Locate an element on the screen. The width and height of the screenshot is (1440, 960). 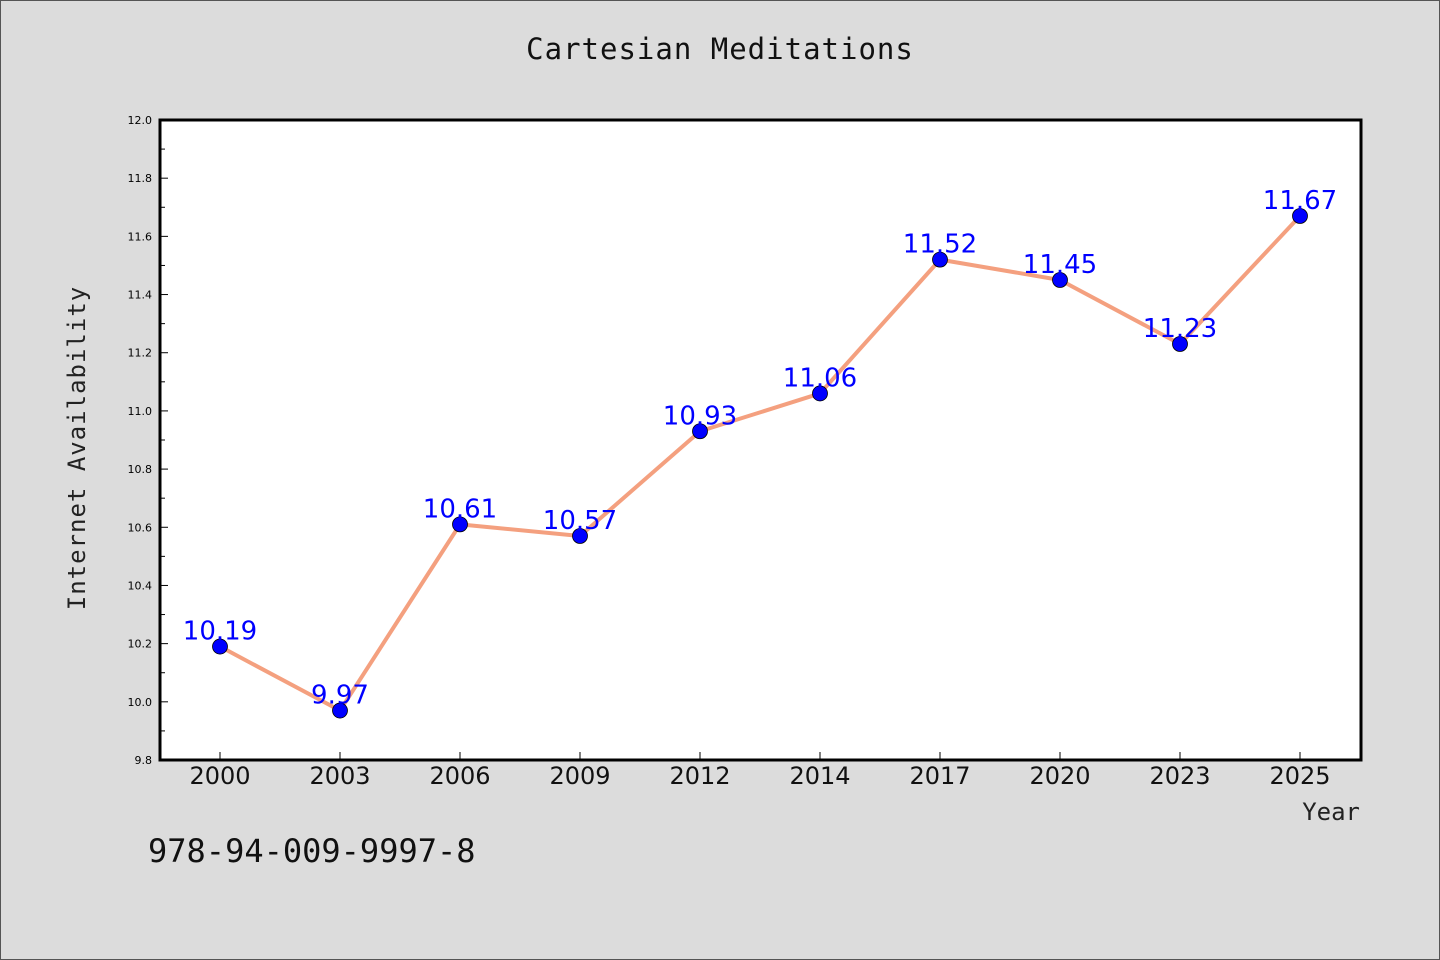
y-tick-label: 10.2 is located at coordinates (140, 644).